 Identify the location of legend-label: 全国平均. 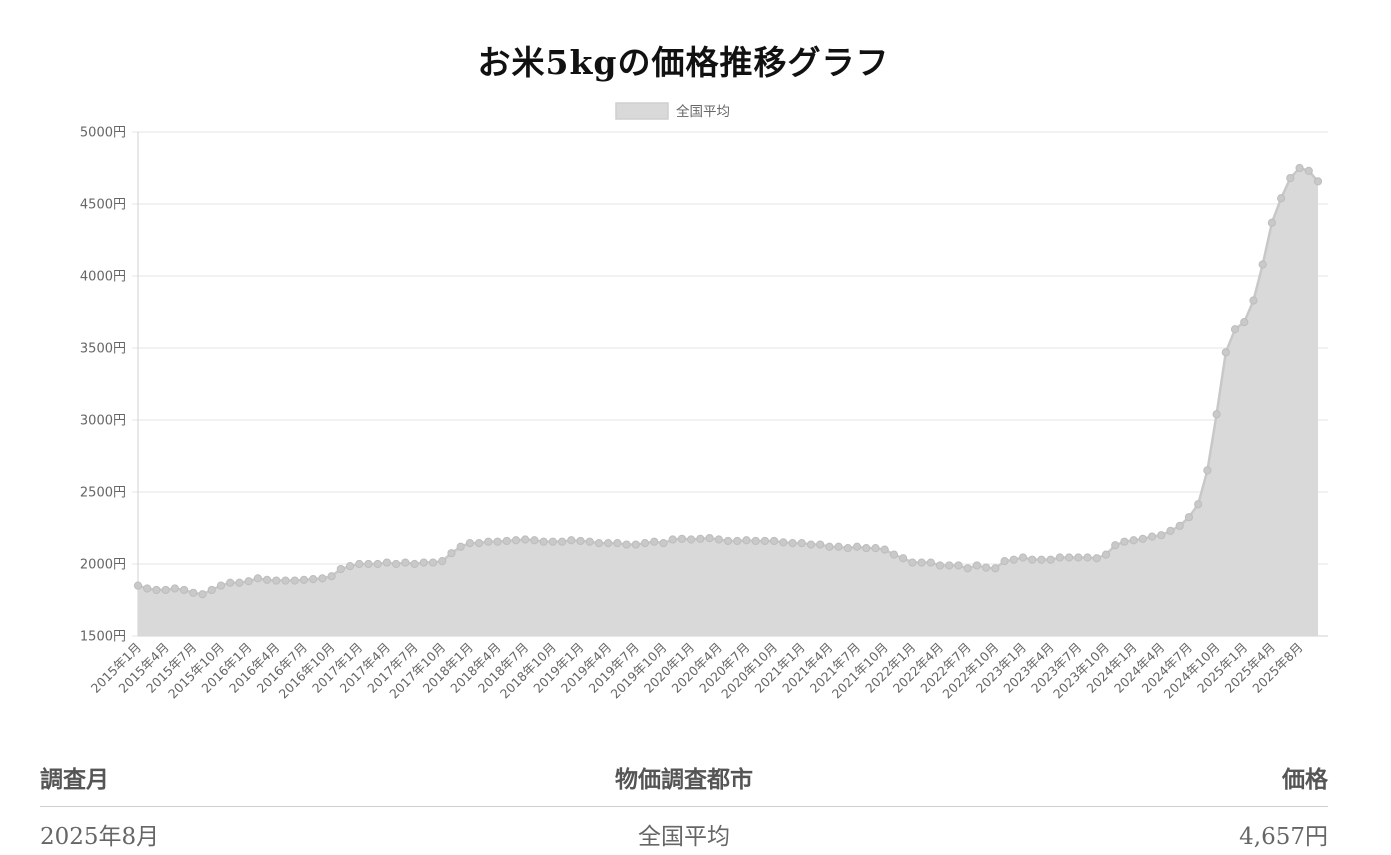
(703, 111).